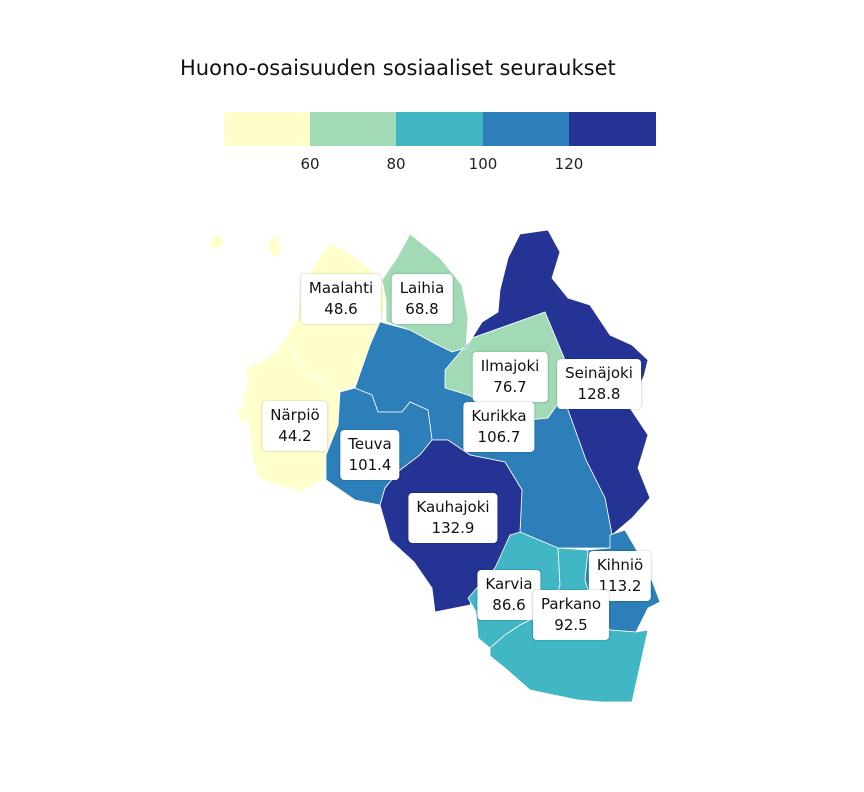 The width and height of the screenshot is (864, 792). I want to click on map-title: Huono-osaisuuden sosiaaliset seuraukset, so click(398, 68).